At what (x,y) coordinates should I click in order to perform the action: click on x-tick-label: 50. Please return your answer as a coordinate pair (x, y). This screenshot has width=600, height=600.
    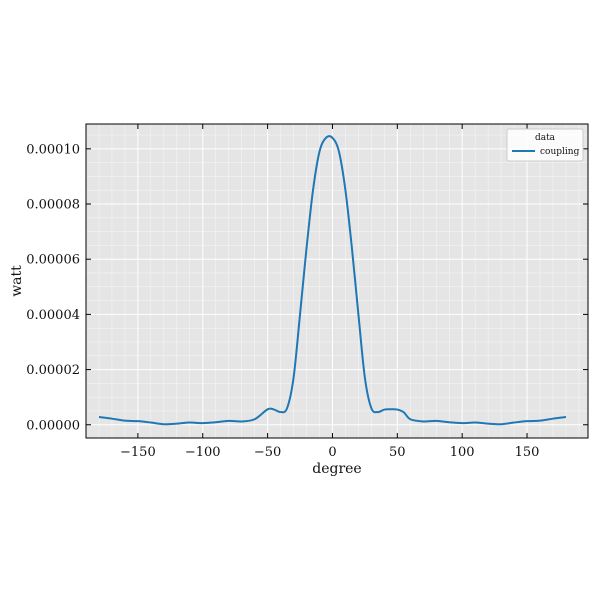
    Looking at the image, I should click on (397, 452).